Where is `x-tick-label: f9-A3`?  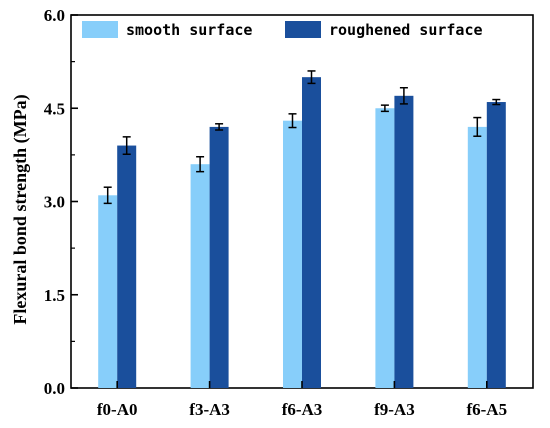
x-tick-label: f9-A3 is located at coordinates (394, 409).